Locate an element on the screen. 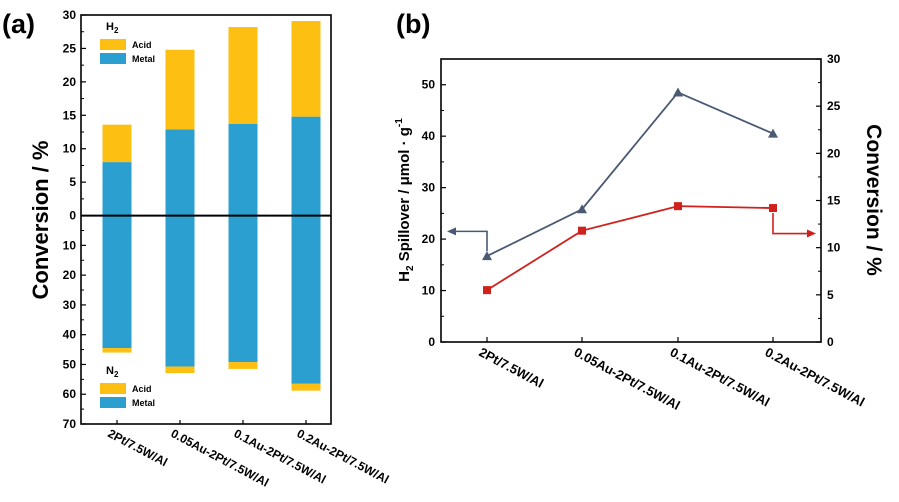  panel-b-left-tick-label: 20 is located at coordinates (429, 239).